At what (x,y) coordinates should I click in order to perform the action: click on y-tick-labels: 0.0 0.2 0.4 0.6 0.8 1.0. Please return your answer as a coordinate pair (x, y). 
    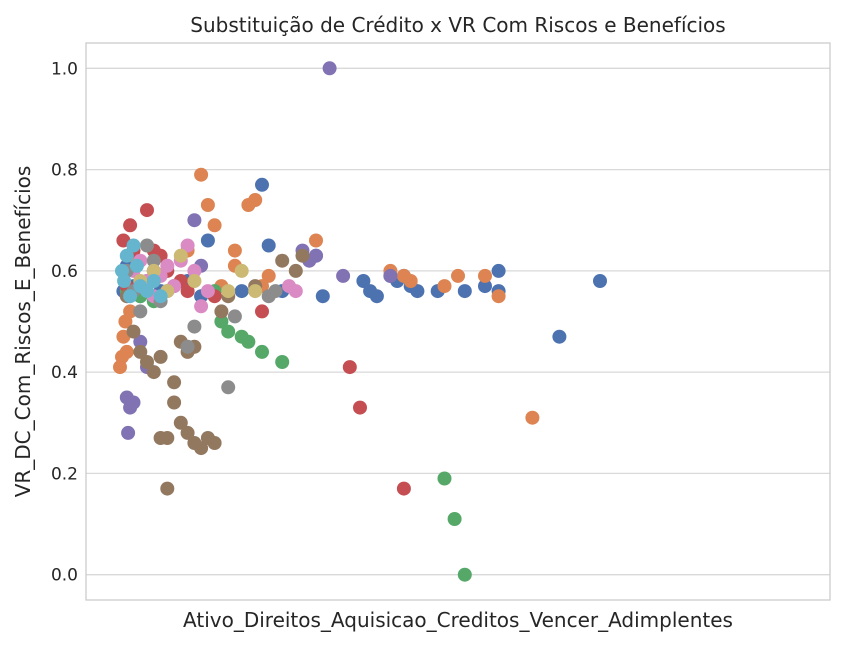
    Looking at the image, I should click on (64, 322).